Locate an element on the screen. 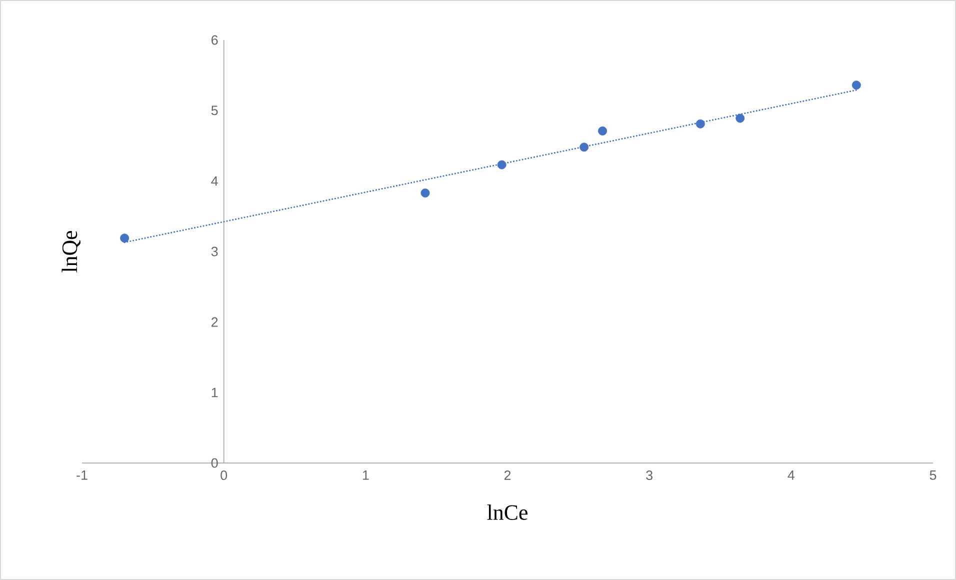 The width and height of the screenshot is (956, 580). x-tick-label: -1 is located at coordinates (82, 475).